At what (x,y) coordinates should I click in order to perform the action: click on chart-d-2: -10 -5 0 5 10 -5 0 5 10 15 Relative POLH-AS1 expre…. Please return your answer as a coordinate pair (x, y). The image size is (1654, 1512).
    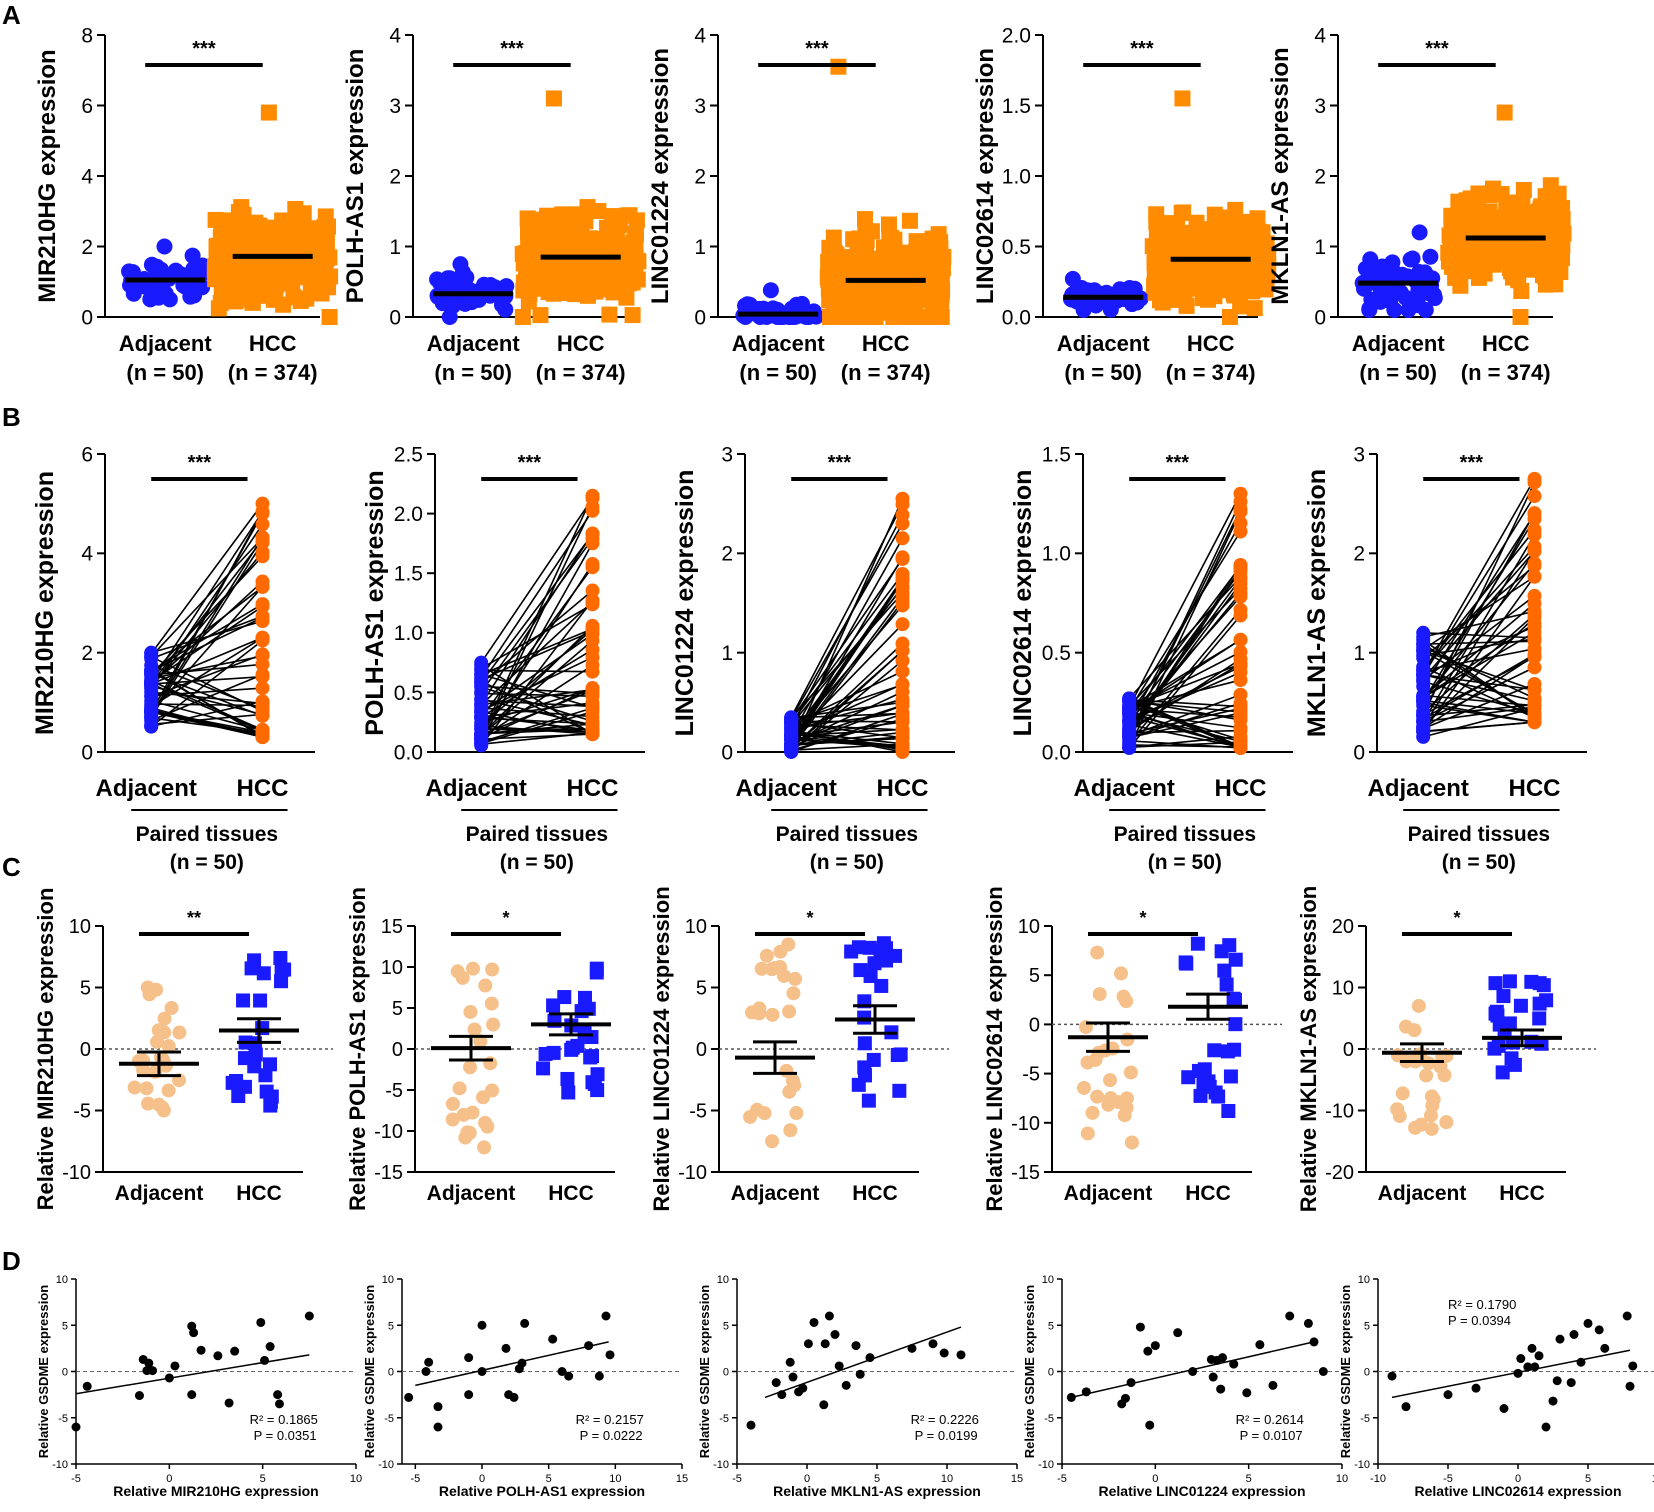
    Looking at the image, I should click on (525, 1386).